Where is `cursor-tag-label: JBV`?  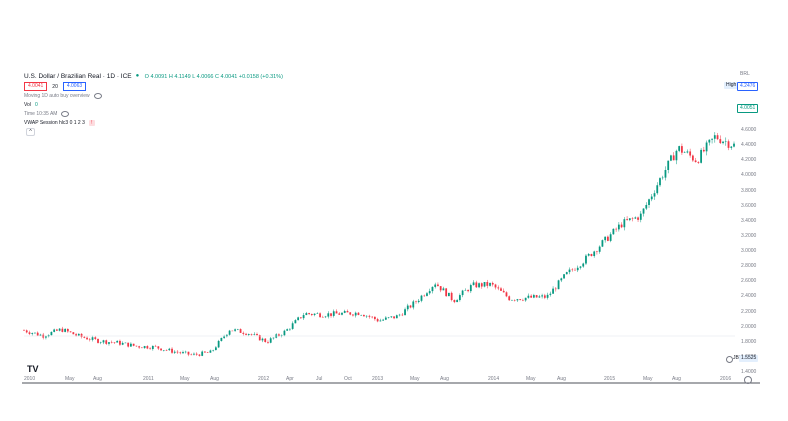
cursor-tag-label: JBV is located at coordinates (738, 358).